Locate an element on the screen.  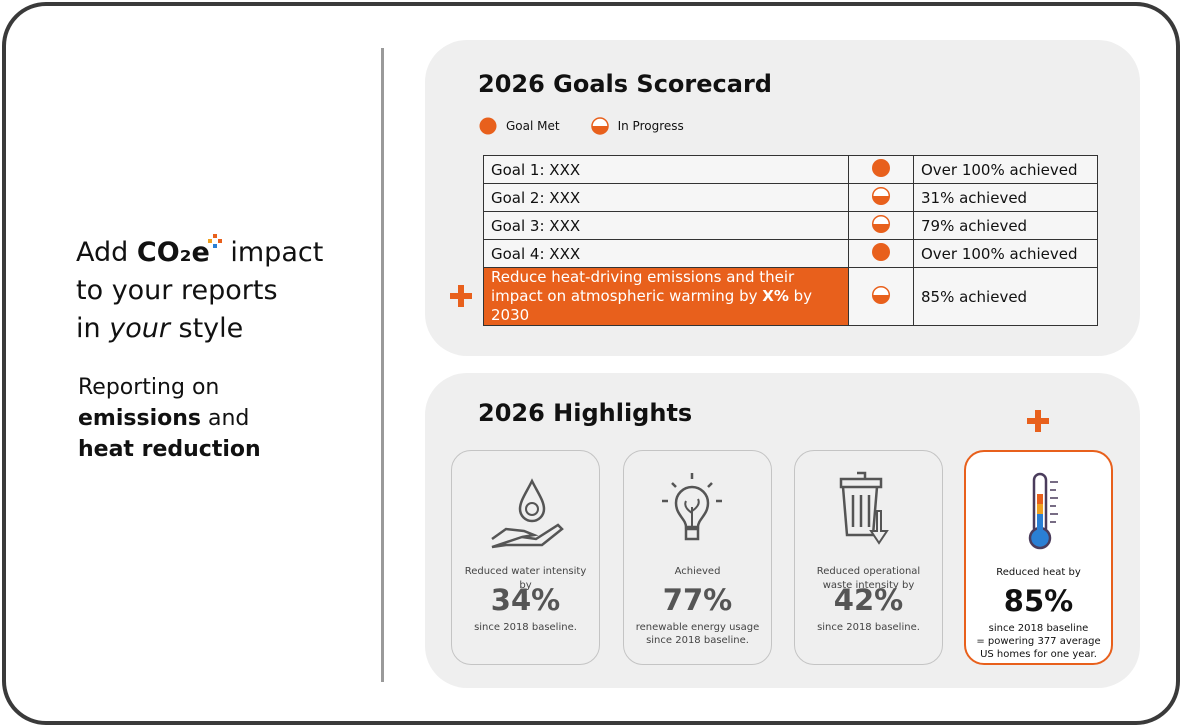
divider is located at coordinates (382, 365).